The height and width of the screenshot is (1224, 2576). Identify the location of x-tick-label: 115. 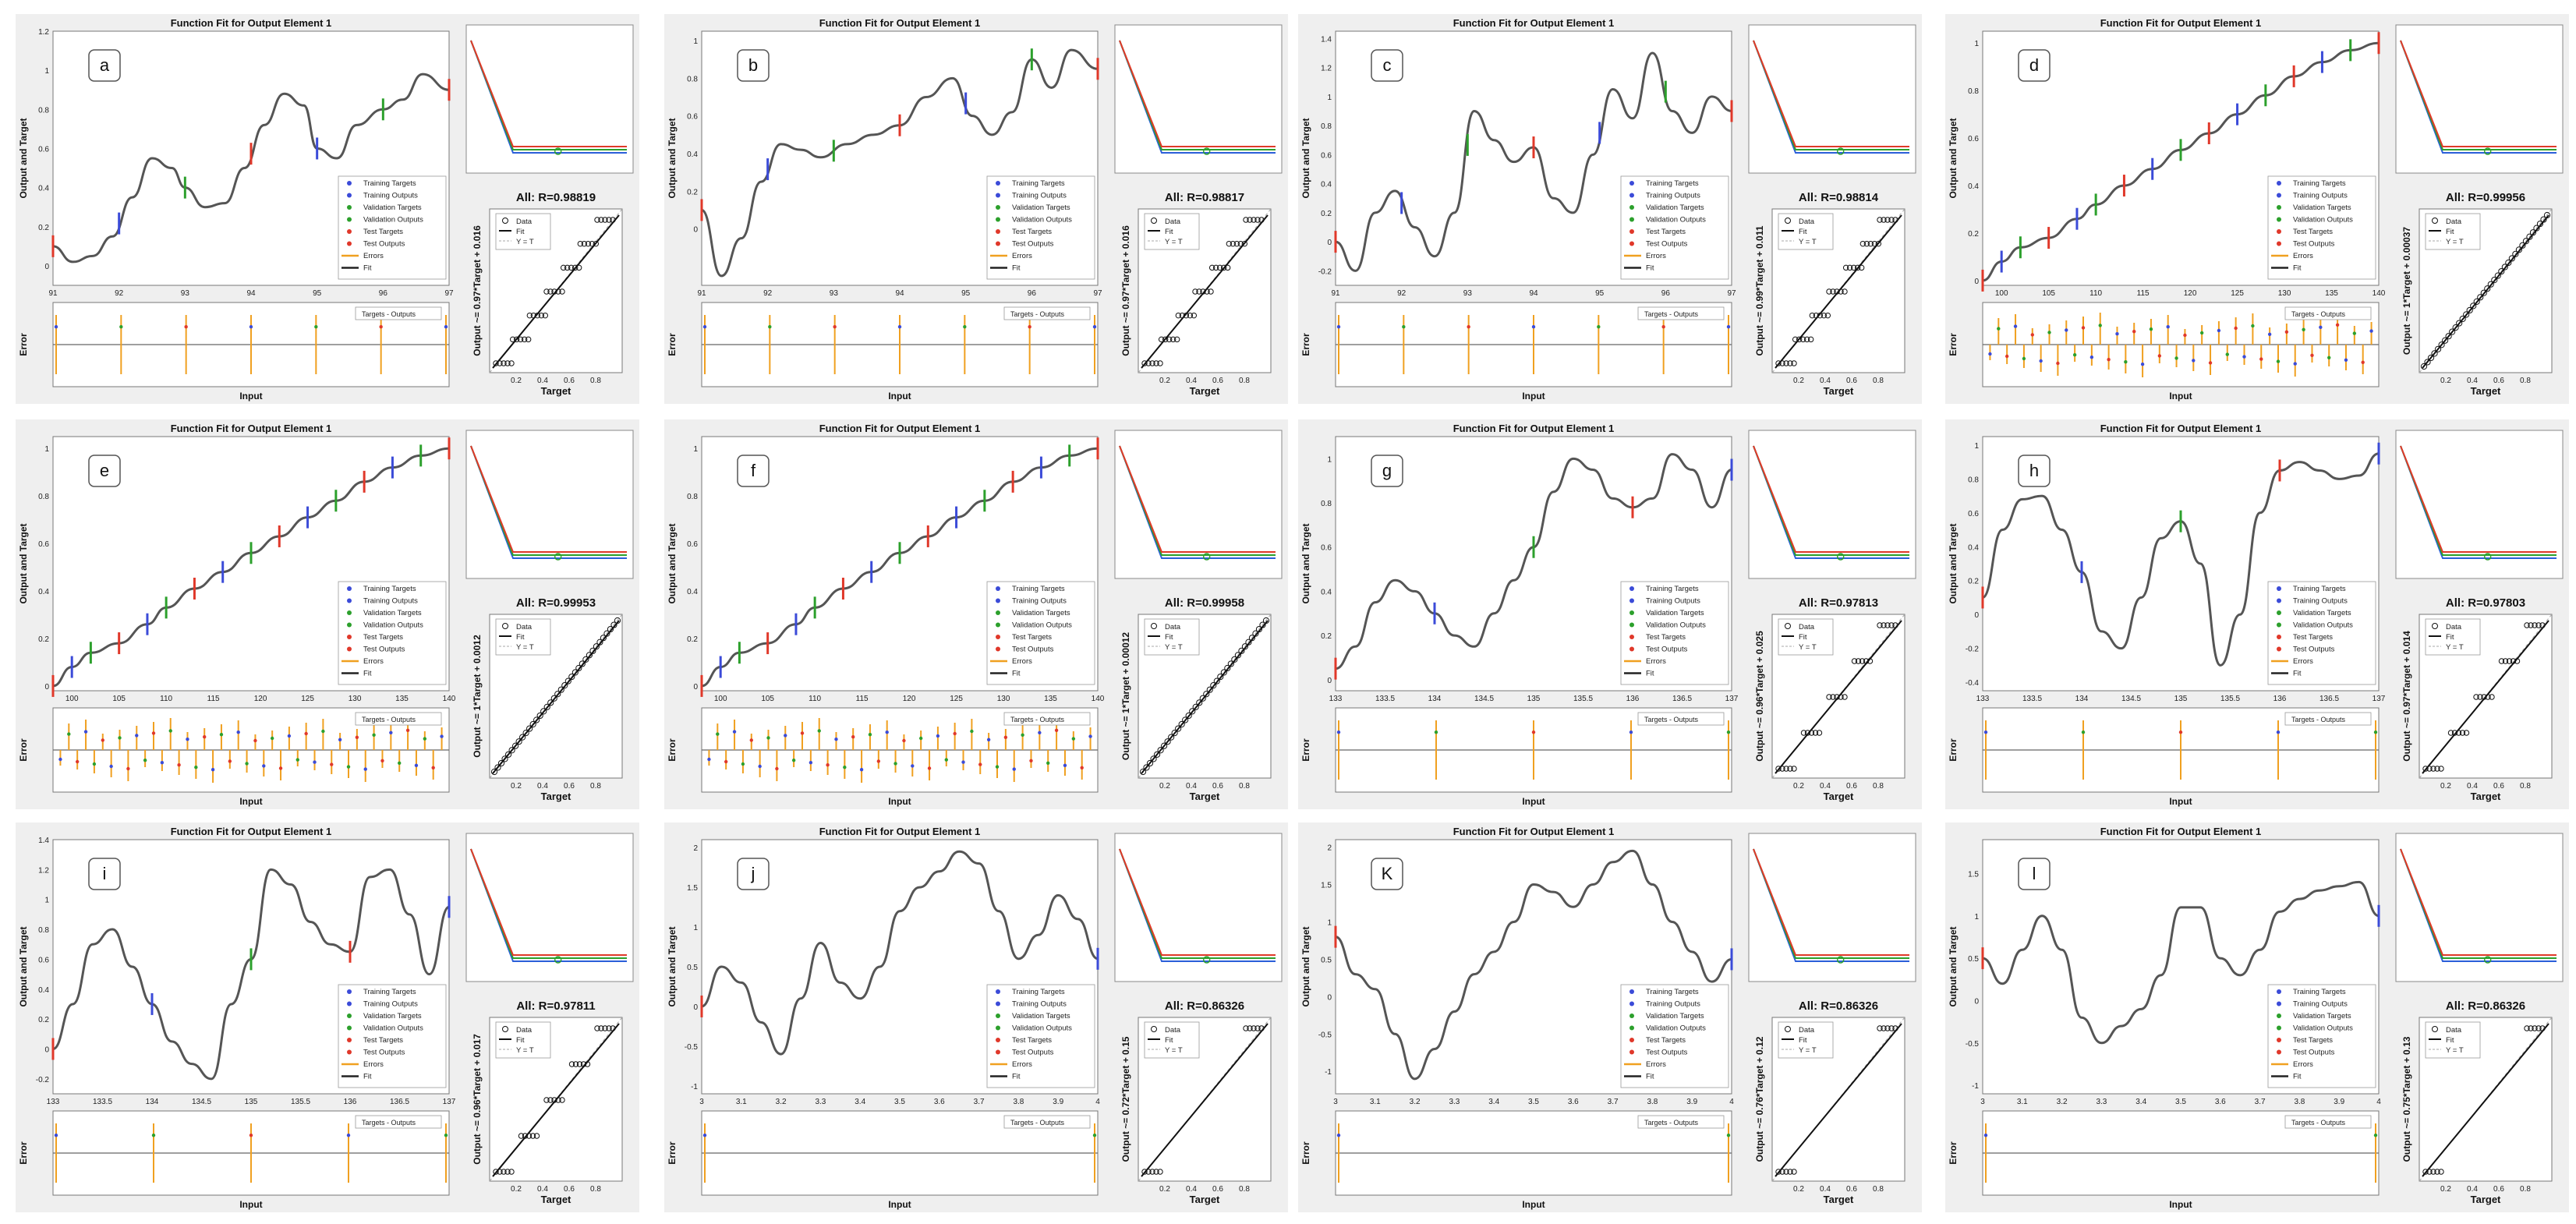
(862, 699).